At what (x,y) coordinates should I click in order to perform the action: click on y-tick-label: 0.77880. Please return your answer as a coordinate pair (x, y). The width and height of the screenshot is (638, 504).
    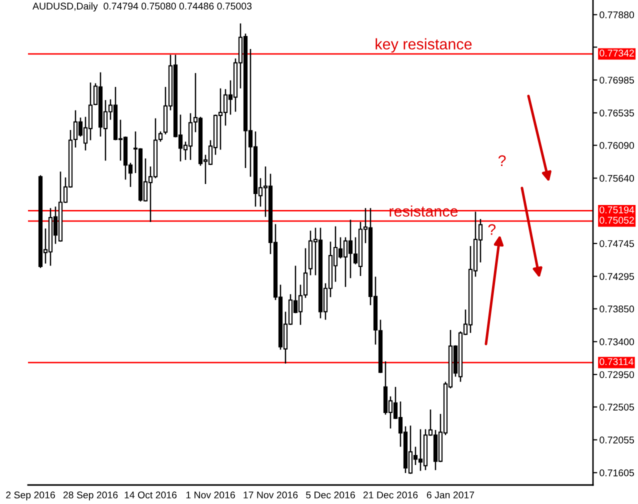
    Looking at the image, I should click on (617, 14).